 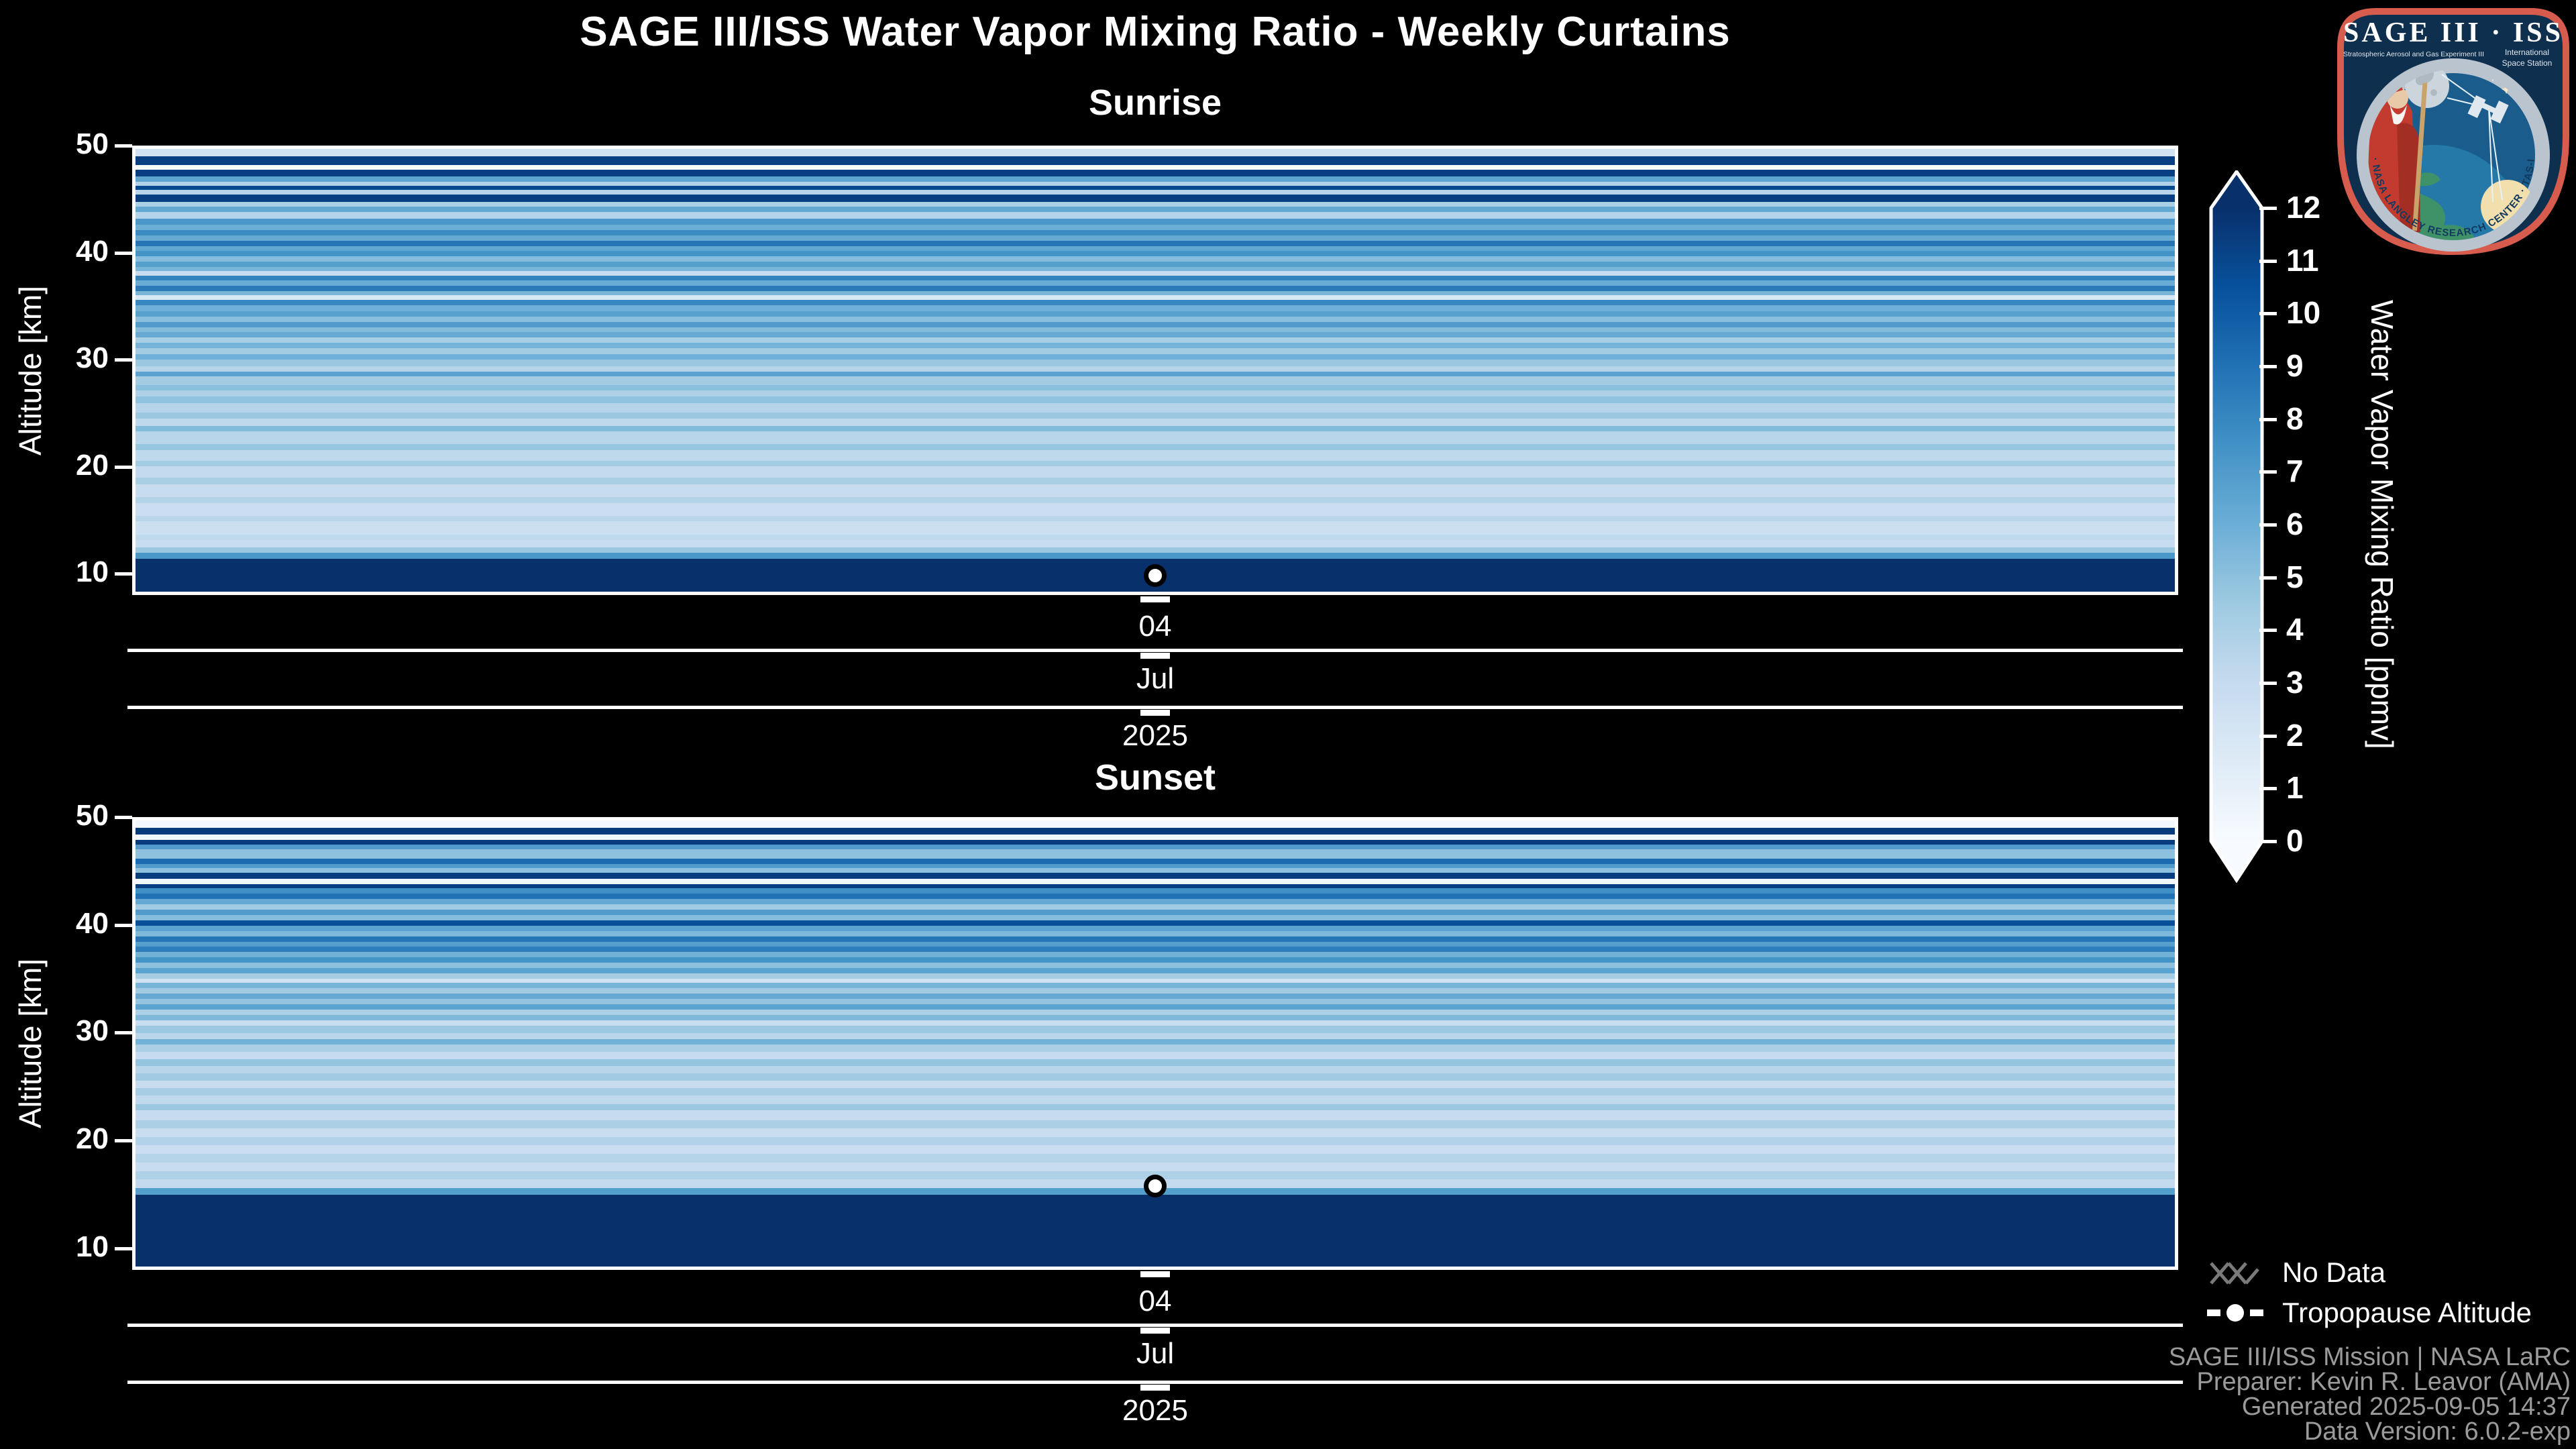 I want to click on logo-ring, so click(x=2453, y=155).